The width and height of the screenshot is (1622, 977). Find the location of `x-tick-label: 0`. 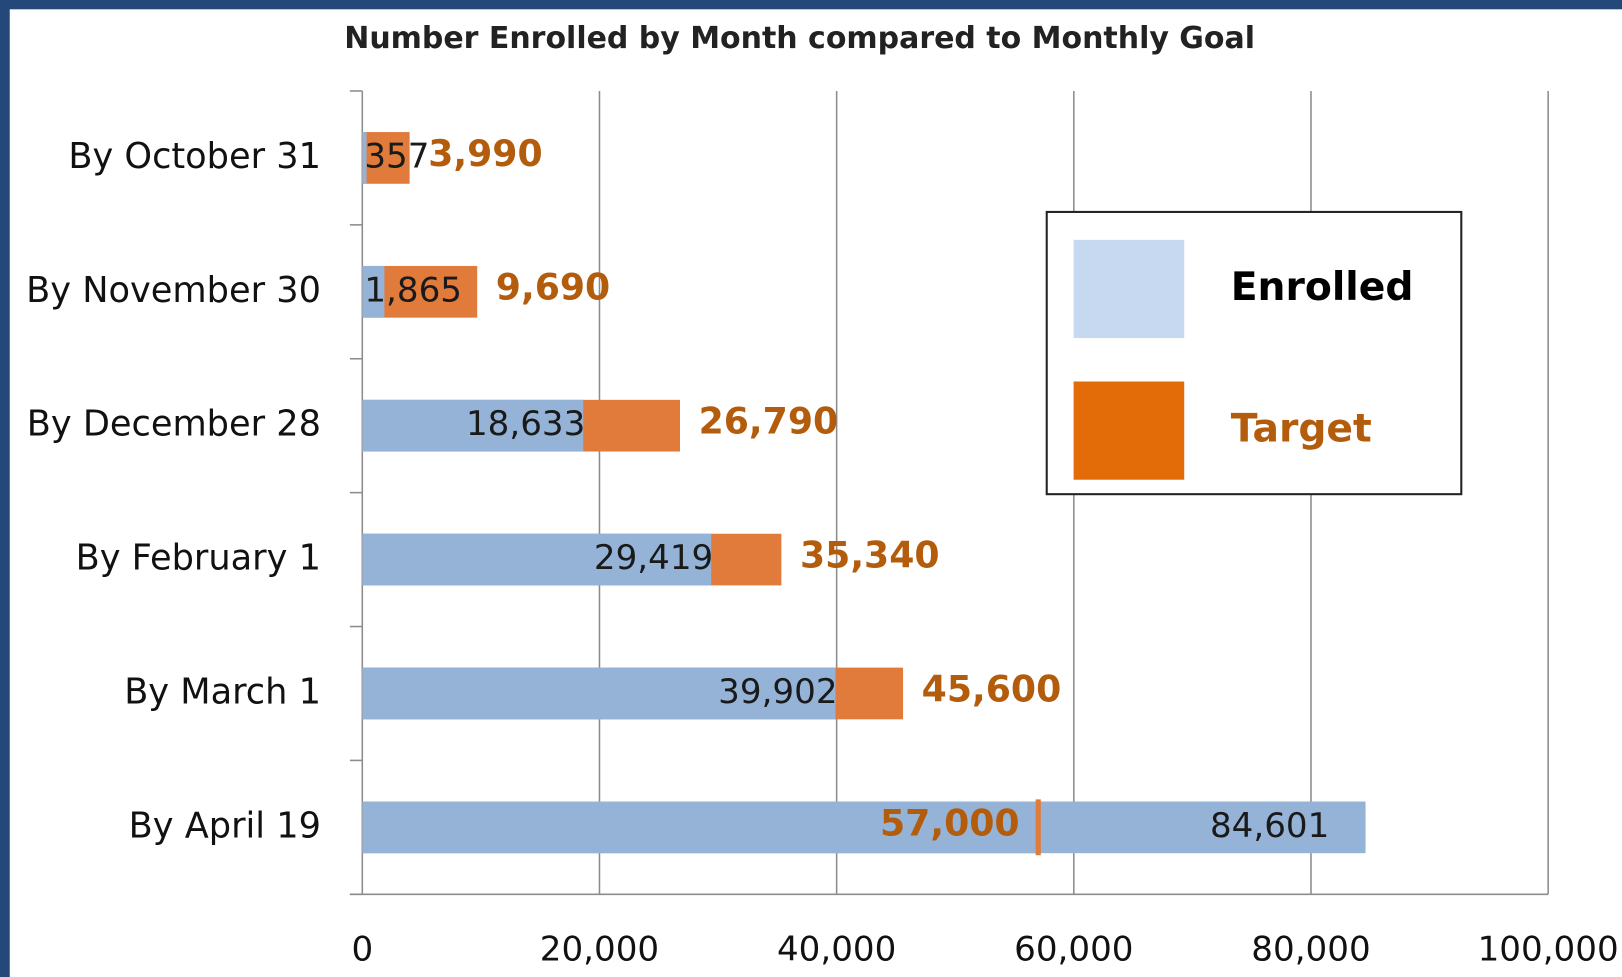

x-tick-label: 0 is located at coordinates (362, 950).